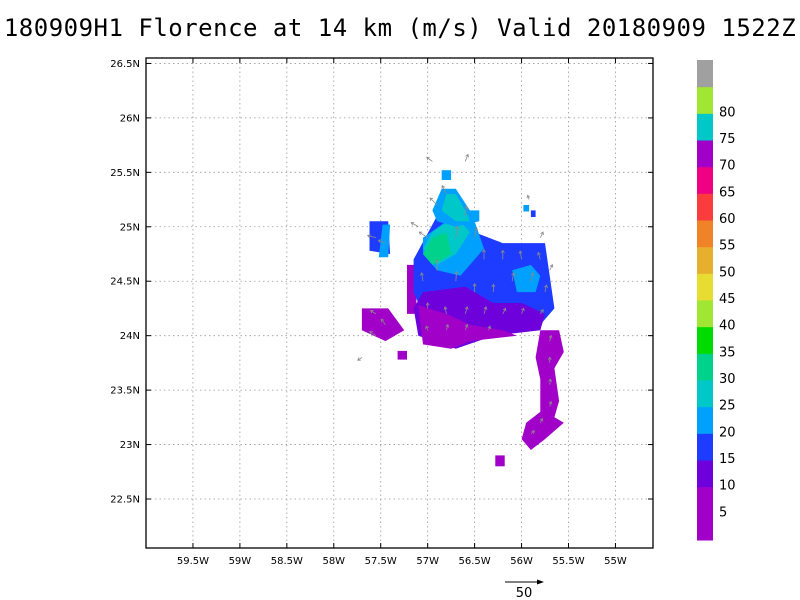 This screenshot has width=800, height=600. I want to click on y-tick-label: 24N, so click(130, 336).